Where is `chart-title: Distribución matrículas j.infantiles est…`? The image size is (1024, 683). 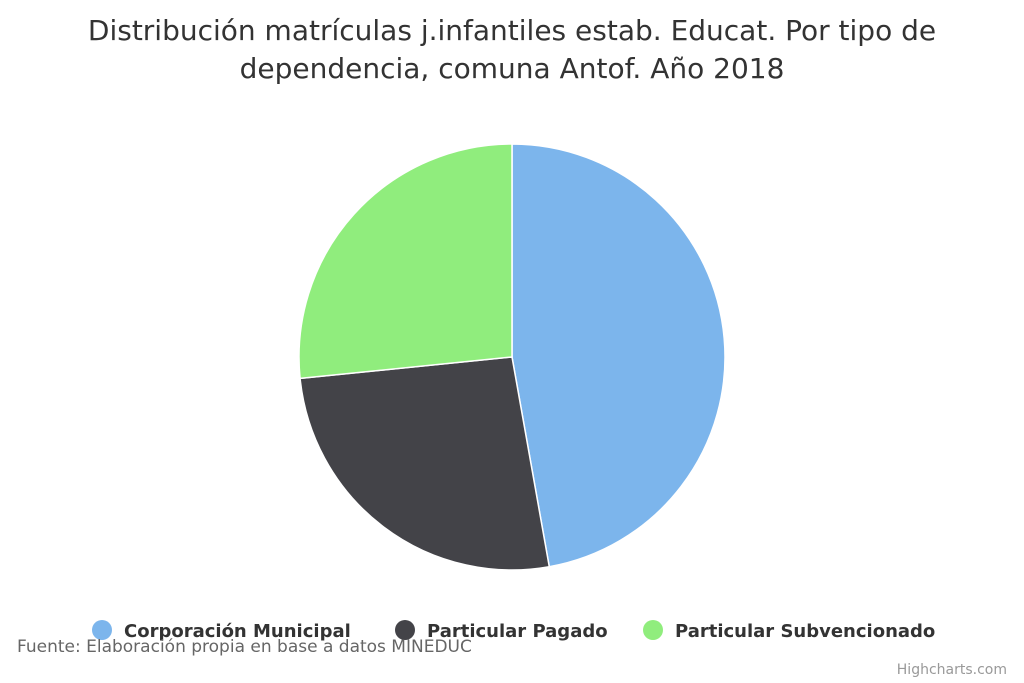
chart-title: Distribución matrículas j.infantiles est… is located at coordinates (512, 49).